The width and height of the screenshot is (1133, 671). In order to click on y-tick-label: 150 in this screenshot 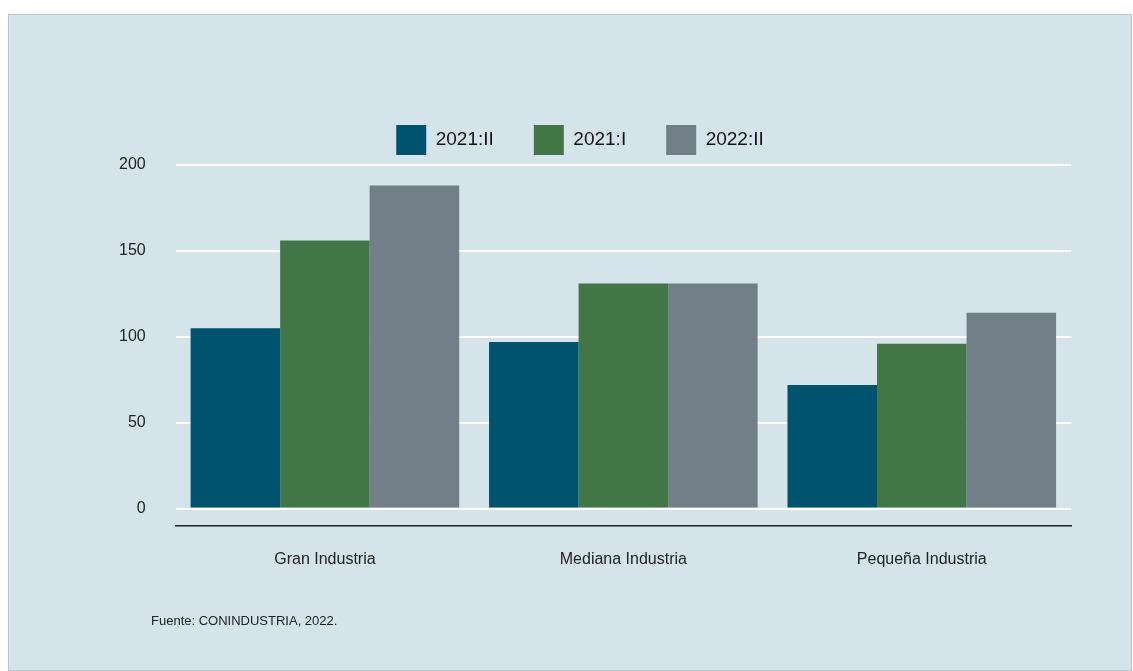, I will do `click(132, 250)`.